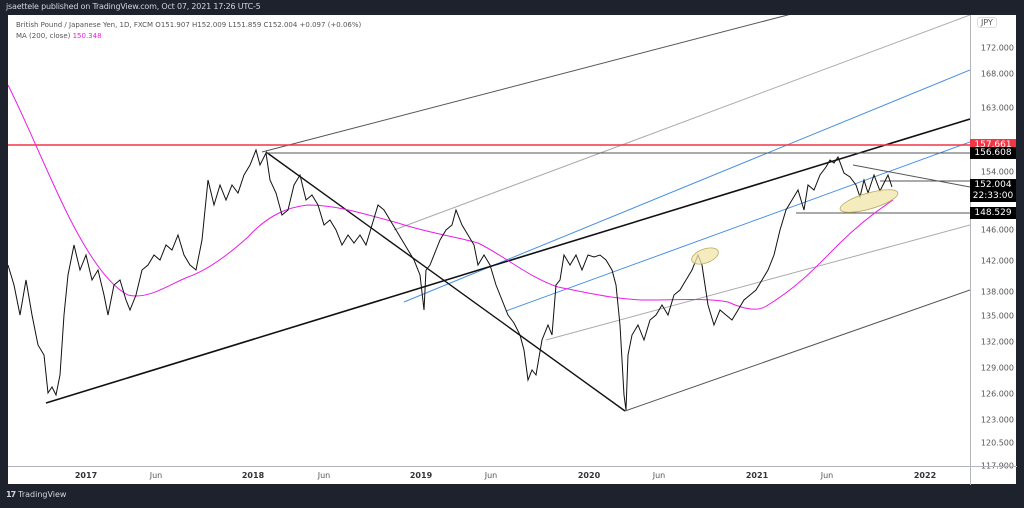  What do you see at coordinates (997, 292) in the screenshot?
I see `price-label: 138.000` at bounding box center [997, 292].